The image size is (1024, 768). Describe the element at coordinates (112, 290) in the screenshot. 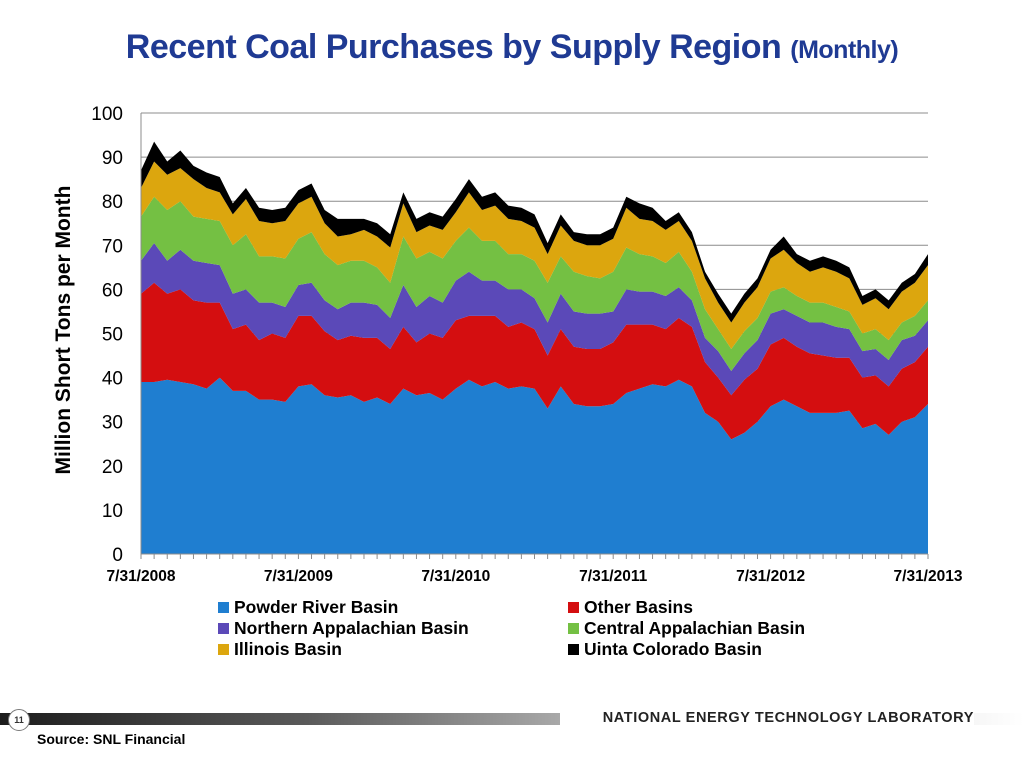

I see `y-tick-label: 60` at that location.